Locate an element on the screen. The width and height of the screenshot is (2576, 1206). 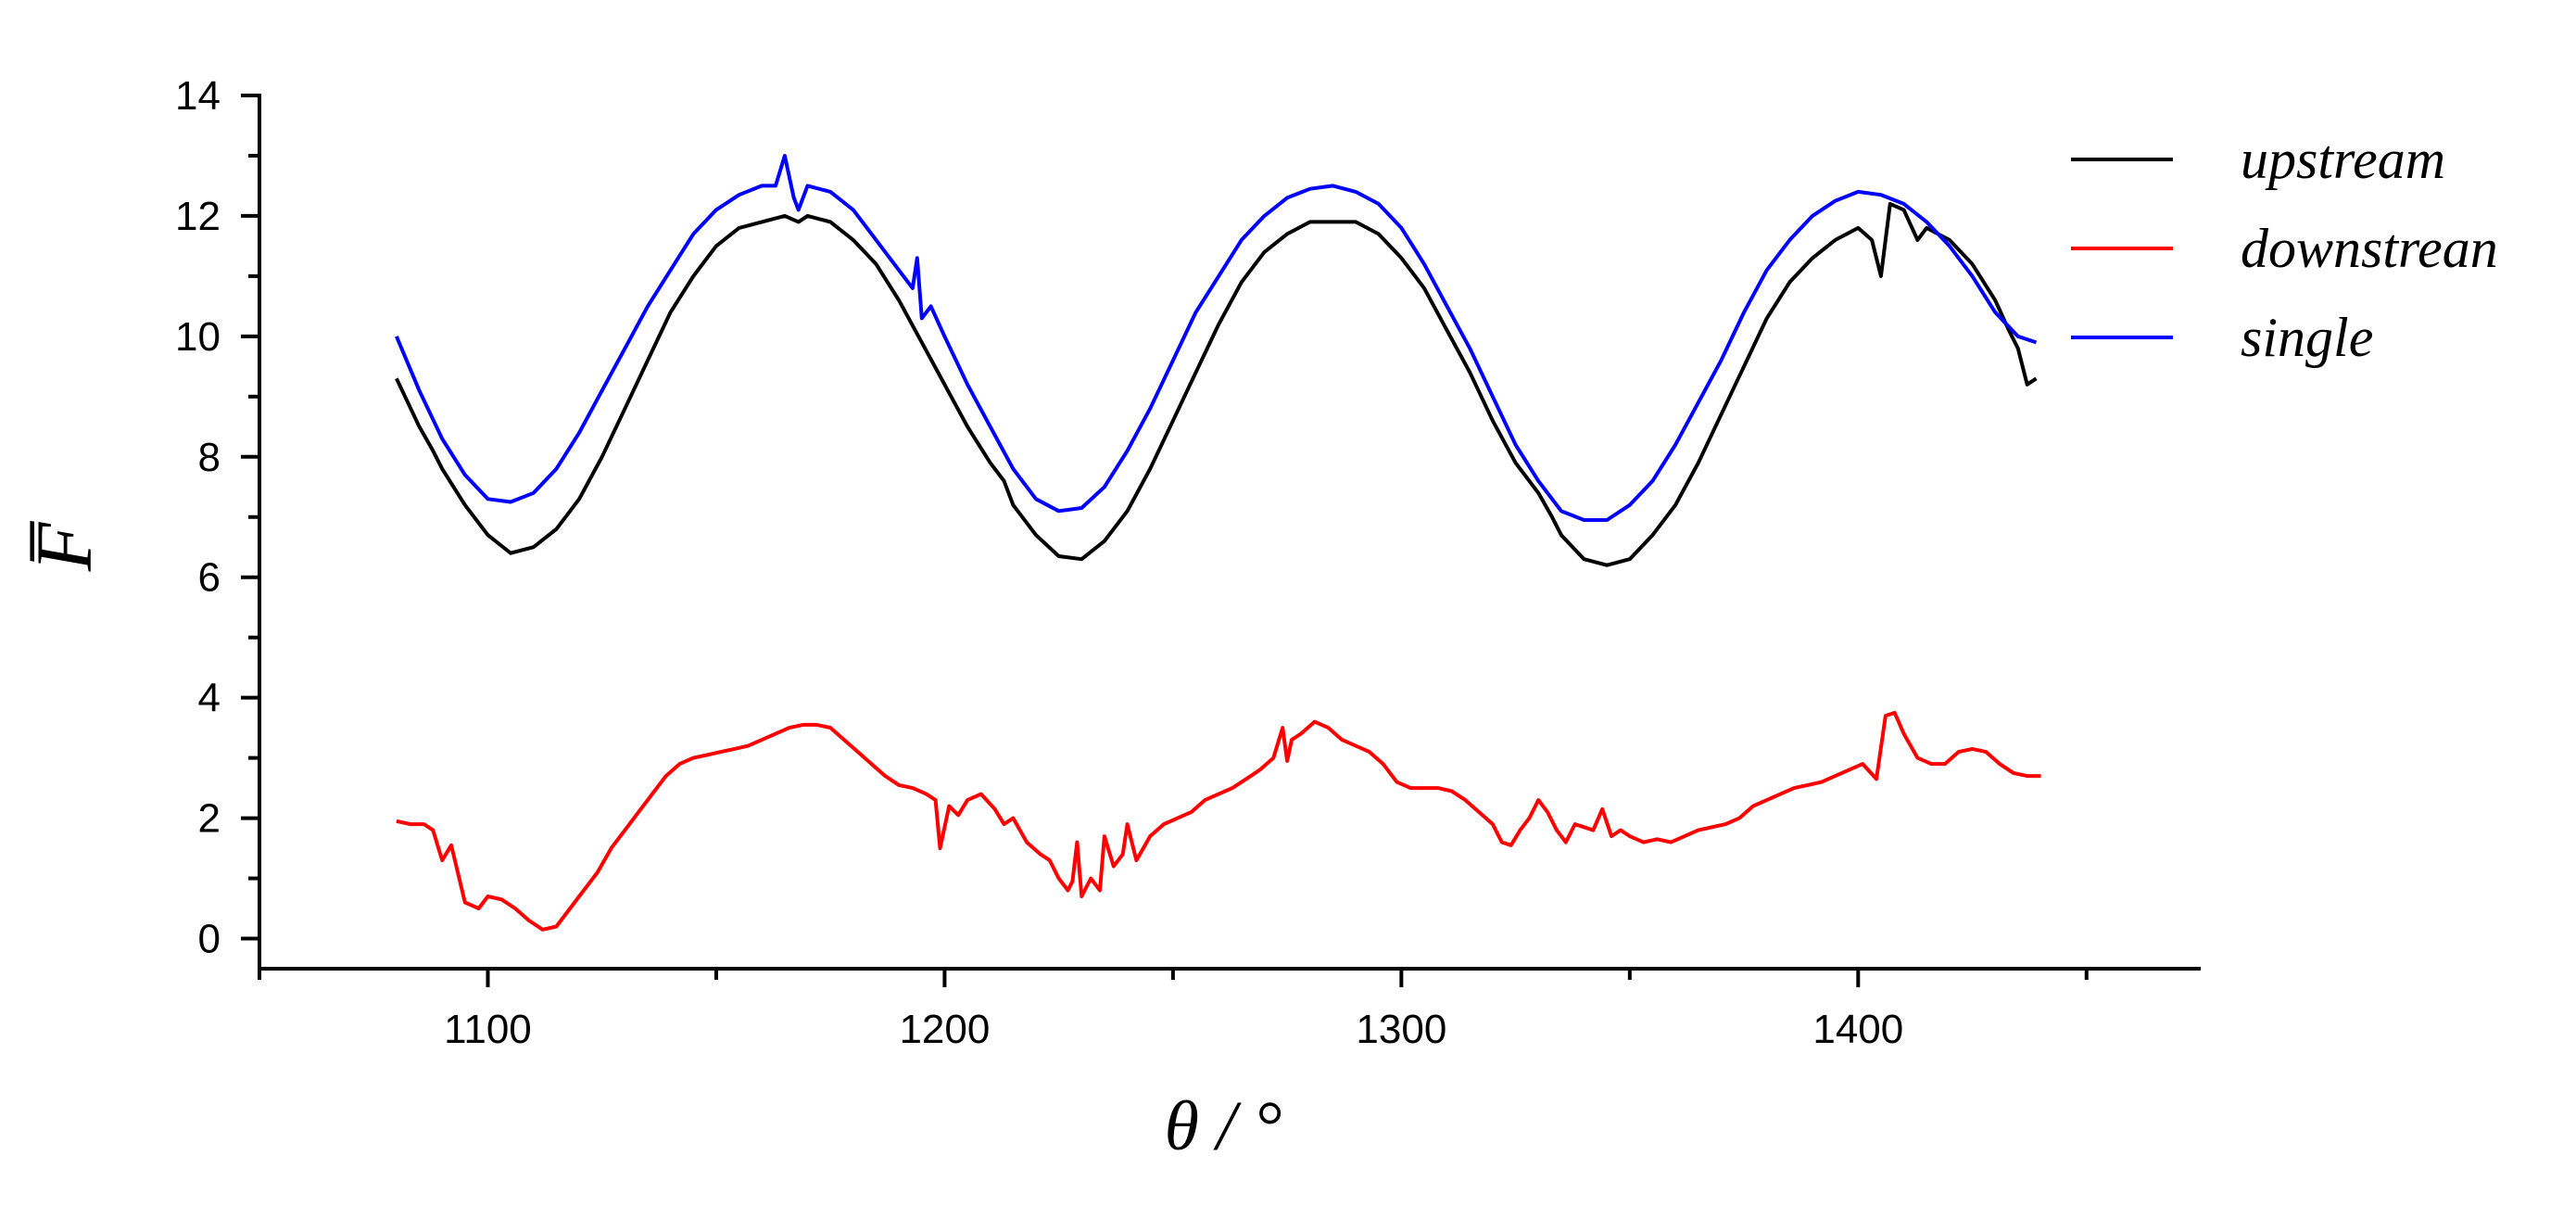
y-tick-label: 10 is located at coordinates (198, 337).